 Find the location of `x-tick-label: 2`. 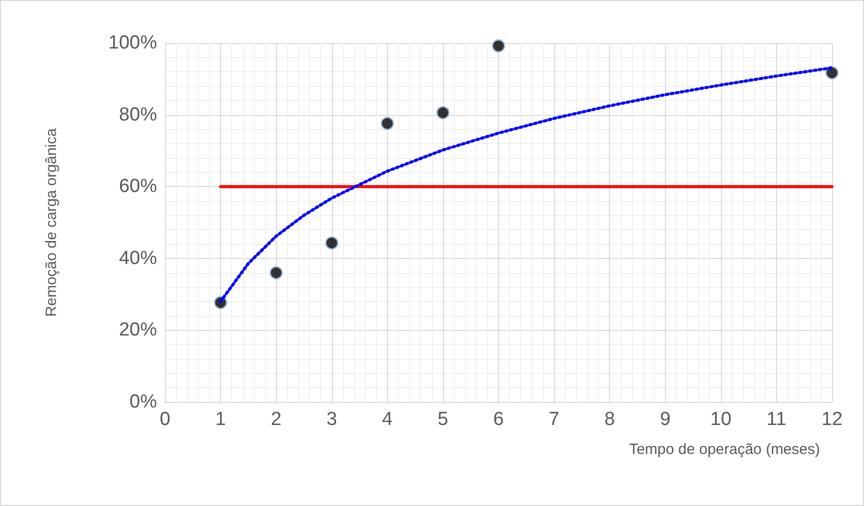

x-tick-label: 2 is located at coordinates (276, 419).